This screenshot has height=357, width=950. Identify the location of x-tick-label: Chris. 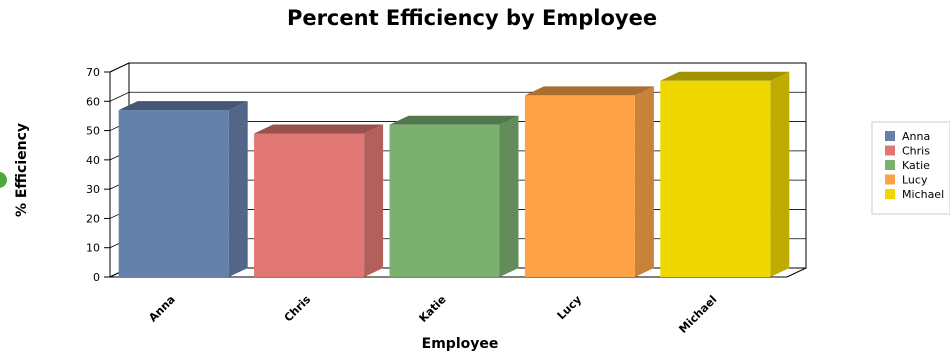
(298, 309).